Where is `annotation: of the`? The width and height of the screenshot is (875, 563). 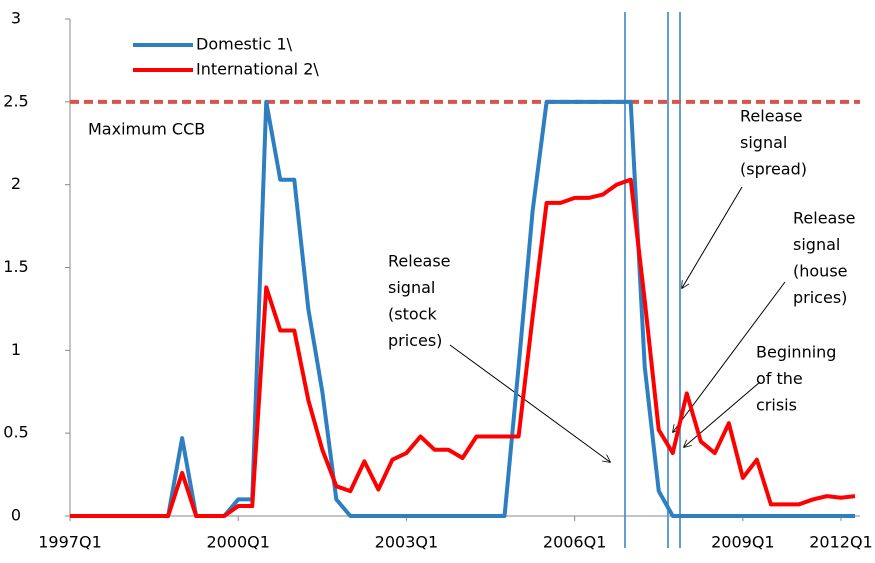
annotation: of the is located at coordinates (779, 378).